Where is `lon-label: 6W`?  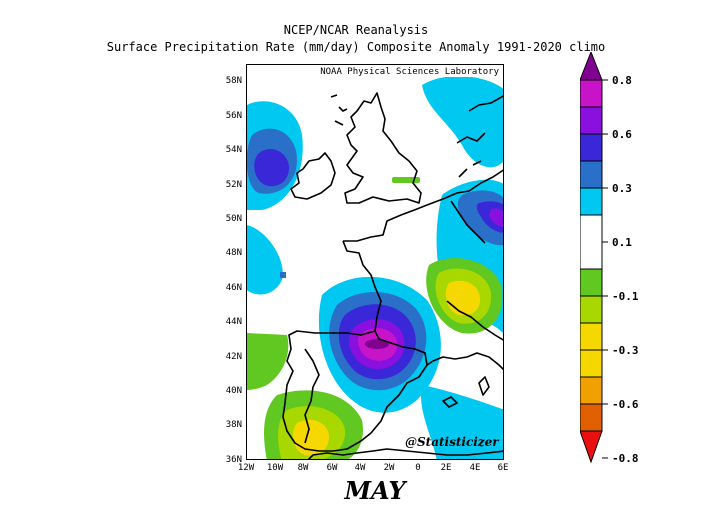
lon-label: 6W is located at coordinates (332, 468).